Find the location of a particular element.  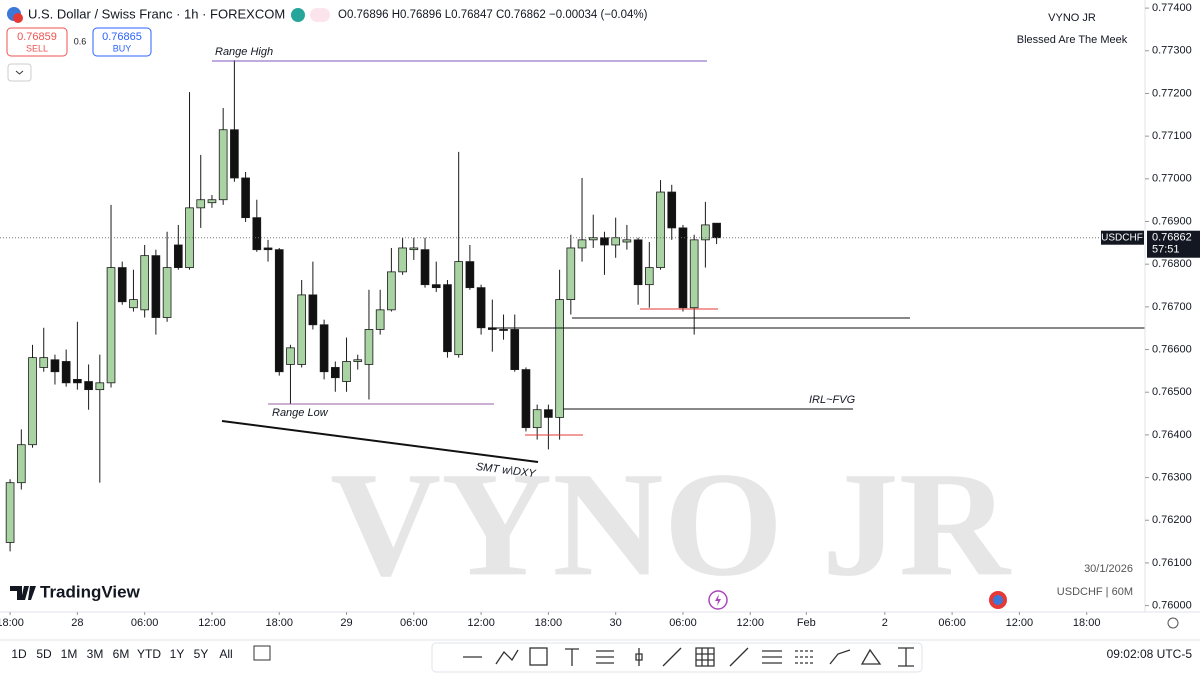

x-tick-label: Feb is located at coordinates (806, 623).